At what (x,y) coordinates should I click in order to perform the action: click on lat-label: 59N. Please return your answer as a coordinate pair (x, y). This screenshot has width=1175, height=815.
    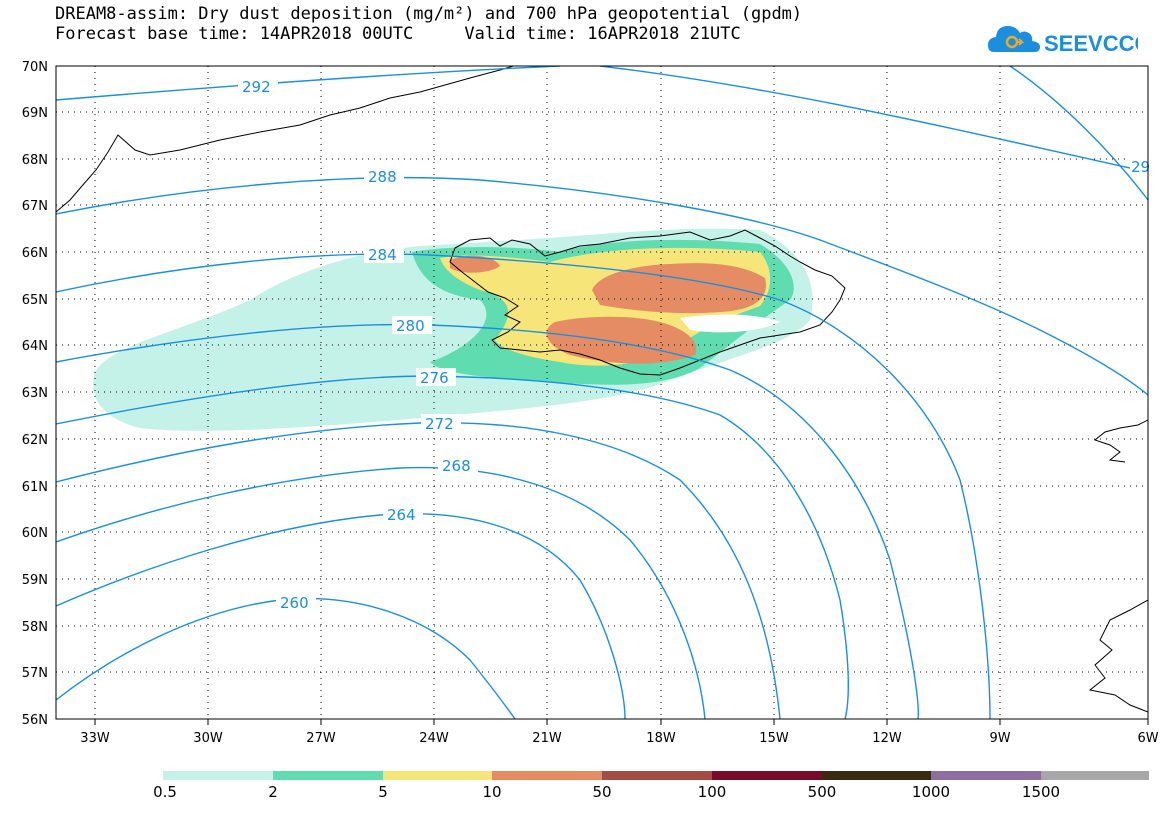
    Looking at the image, I should click on (35, 580).